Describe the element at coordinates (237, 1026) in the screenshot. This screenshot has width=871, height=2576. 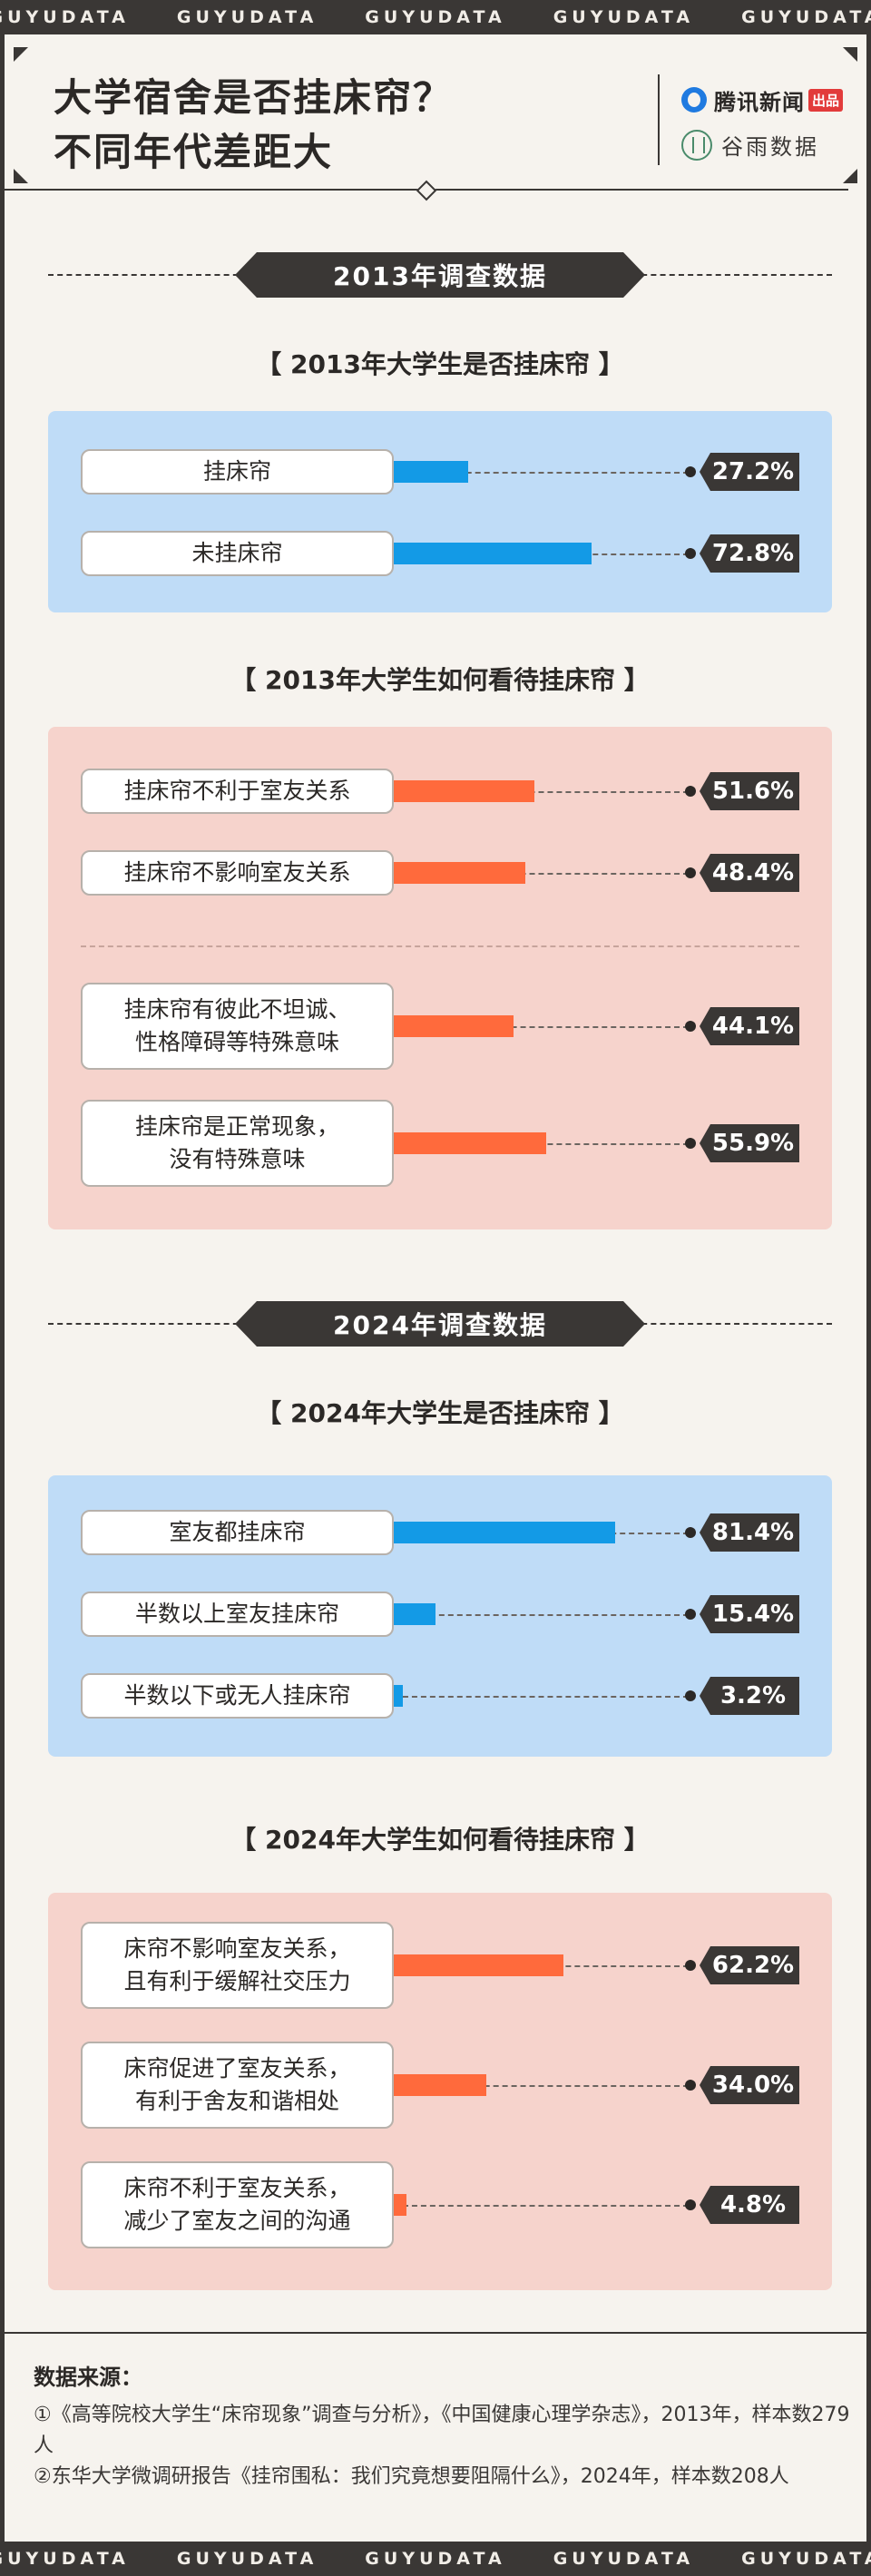
I see `category-label: 挂床帘有彼此不坦诚、 性格障碍等特殊意味` at that location.